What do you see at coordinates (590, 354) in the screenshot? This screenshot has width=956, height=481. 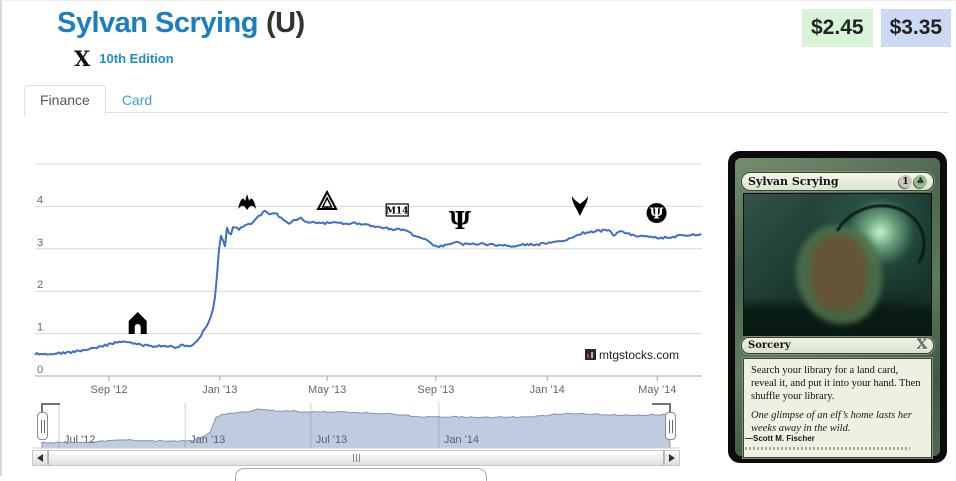 I see `mtgstocks-watermark` at bounding box center [590, 354].